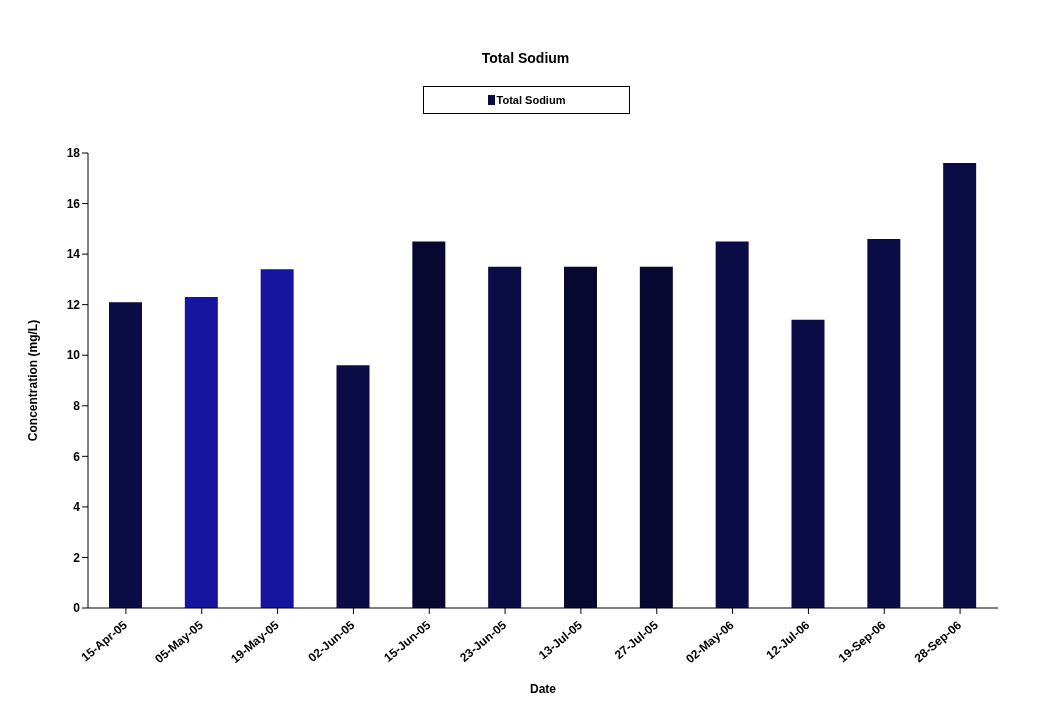 The height and width of the screenshot is (726, 1051). What do you see at coordinates (543, 689) in the screenshot?
I see `x-axis-title: Date` at bounding box center [543, 689].